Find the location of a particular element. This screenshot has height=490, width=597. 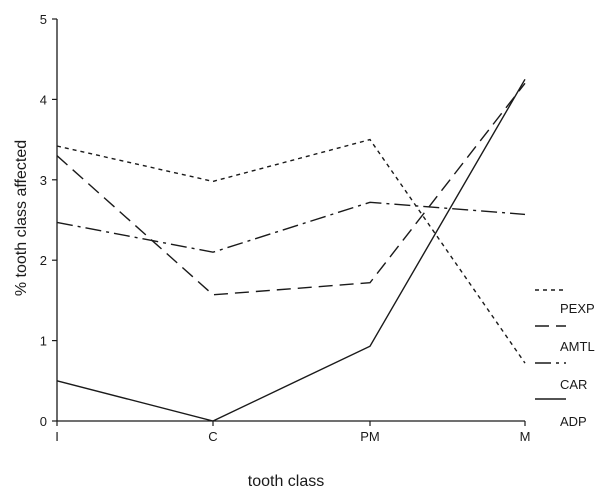

x-ticks: I C PM M is located at coordinates (292, 432).